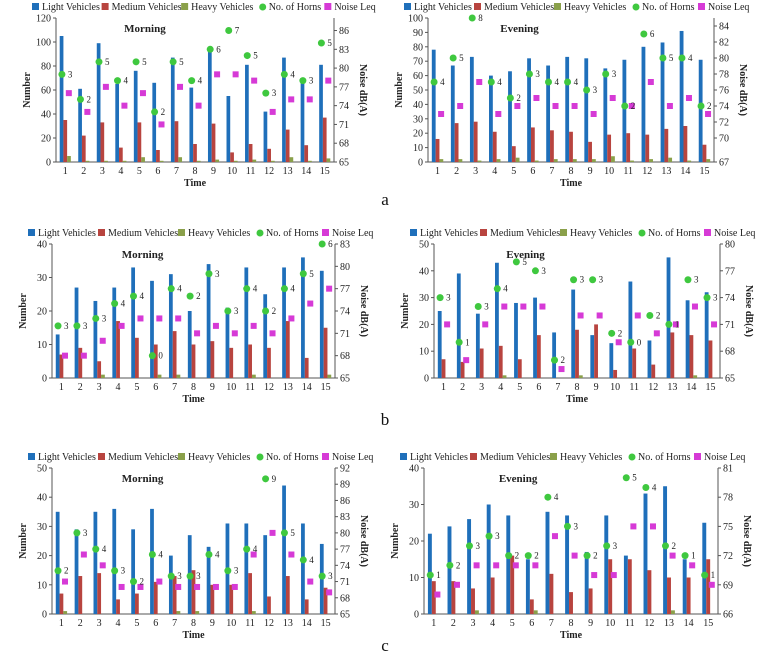  What do you see at coordinates (647, 171) in the screenshot?
I see `x-tick-label: 12` at bounding box center [647, 171].